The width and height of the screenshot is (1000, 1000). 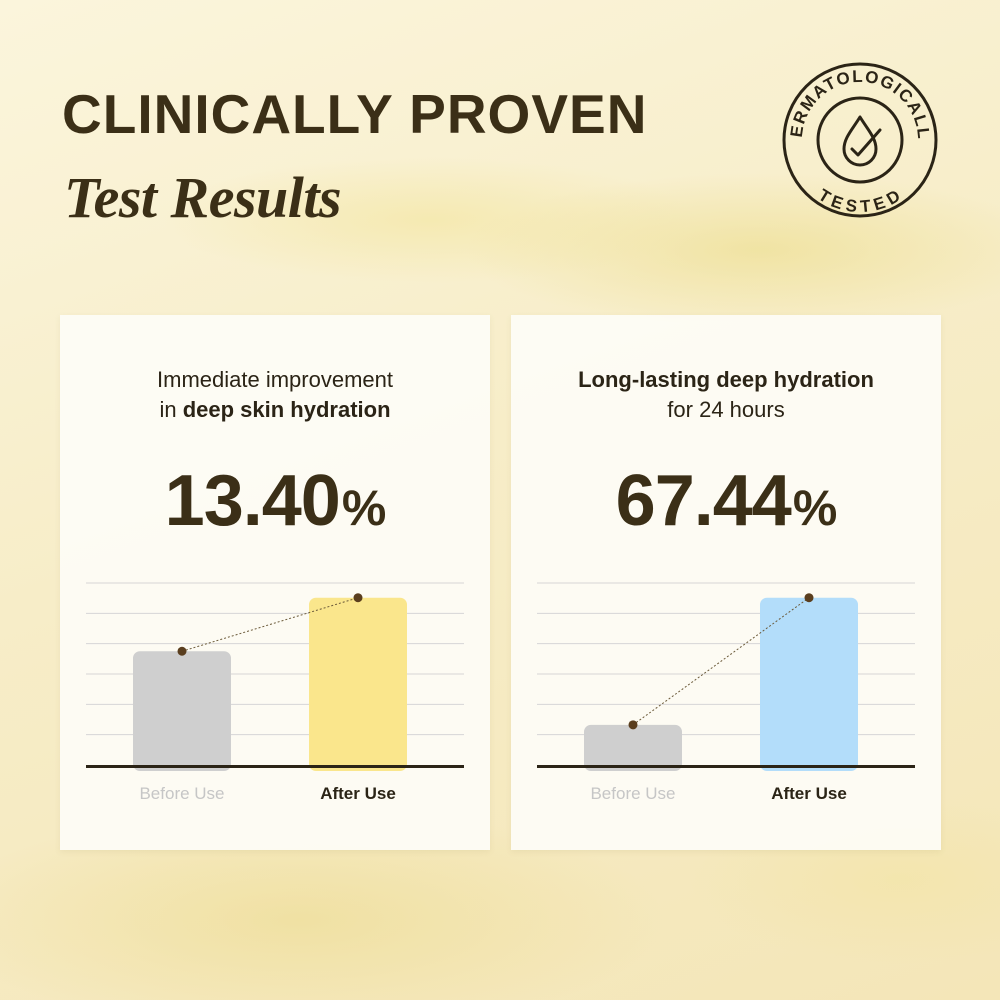 What do you see at coordinates (171, 409) in the screenshot?
I see `caption-line-2-prefix: in` at bounding box center [171, 409].